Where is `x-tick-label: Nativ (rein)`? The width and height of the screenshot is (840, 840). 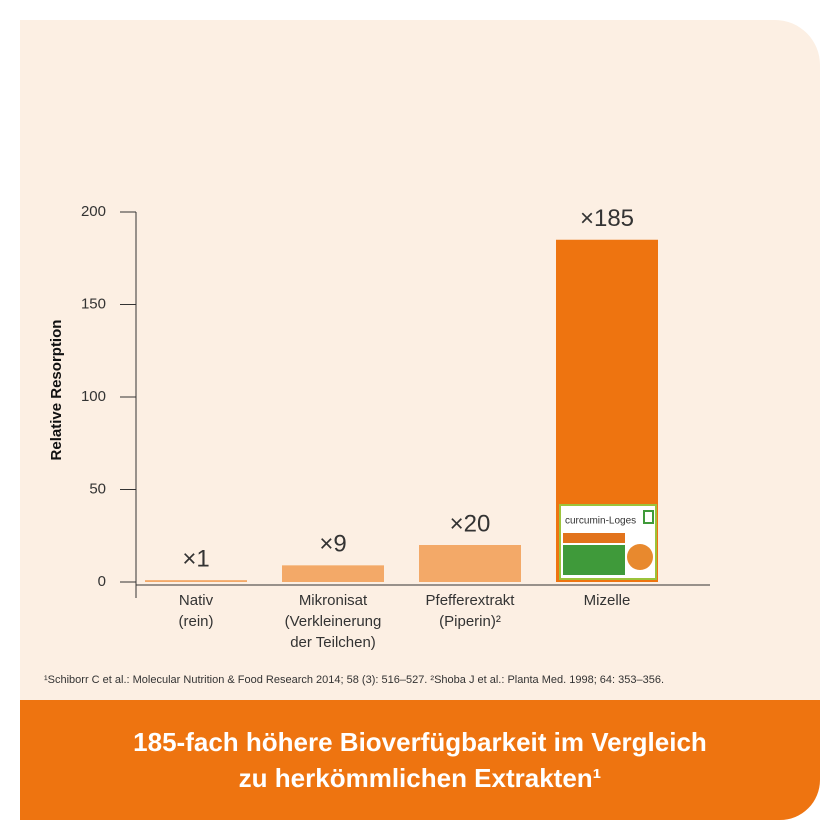 x-tick-label: Nativ (rein) is located at coordinates (196, 611).